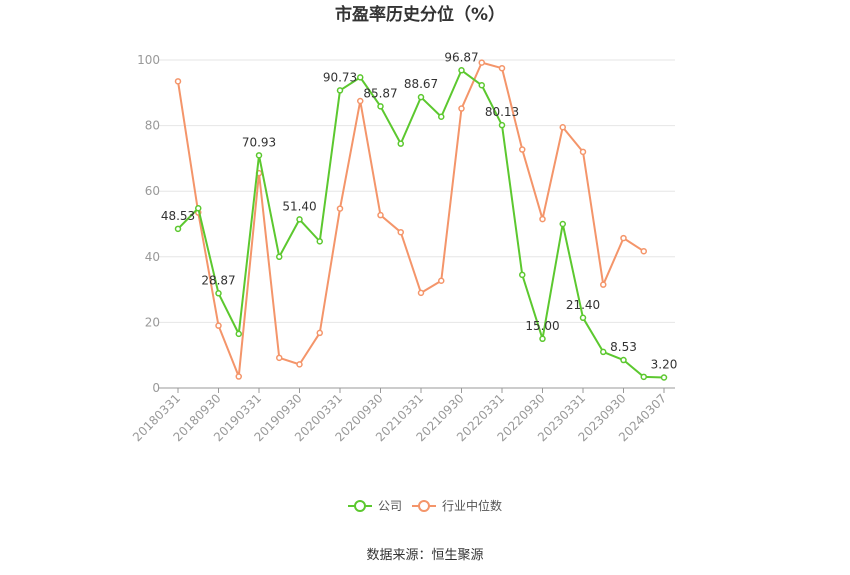 This screenshot has width=850, height=575. I want to click on data-label-12: 88.67, so click(421, 84).